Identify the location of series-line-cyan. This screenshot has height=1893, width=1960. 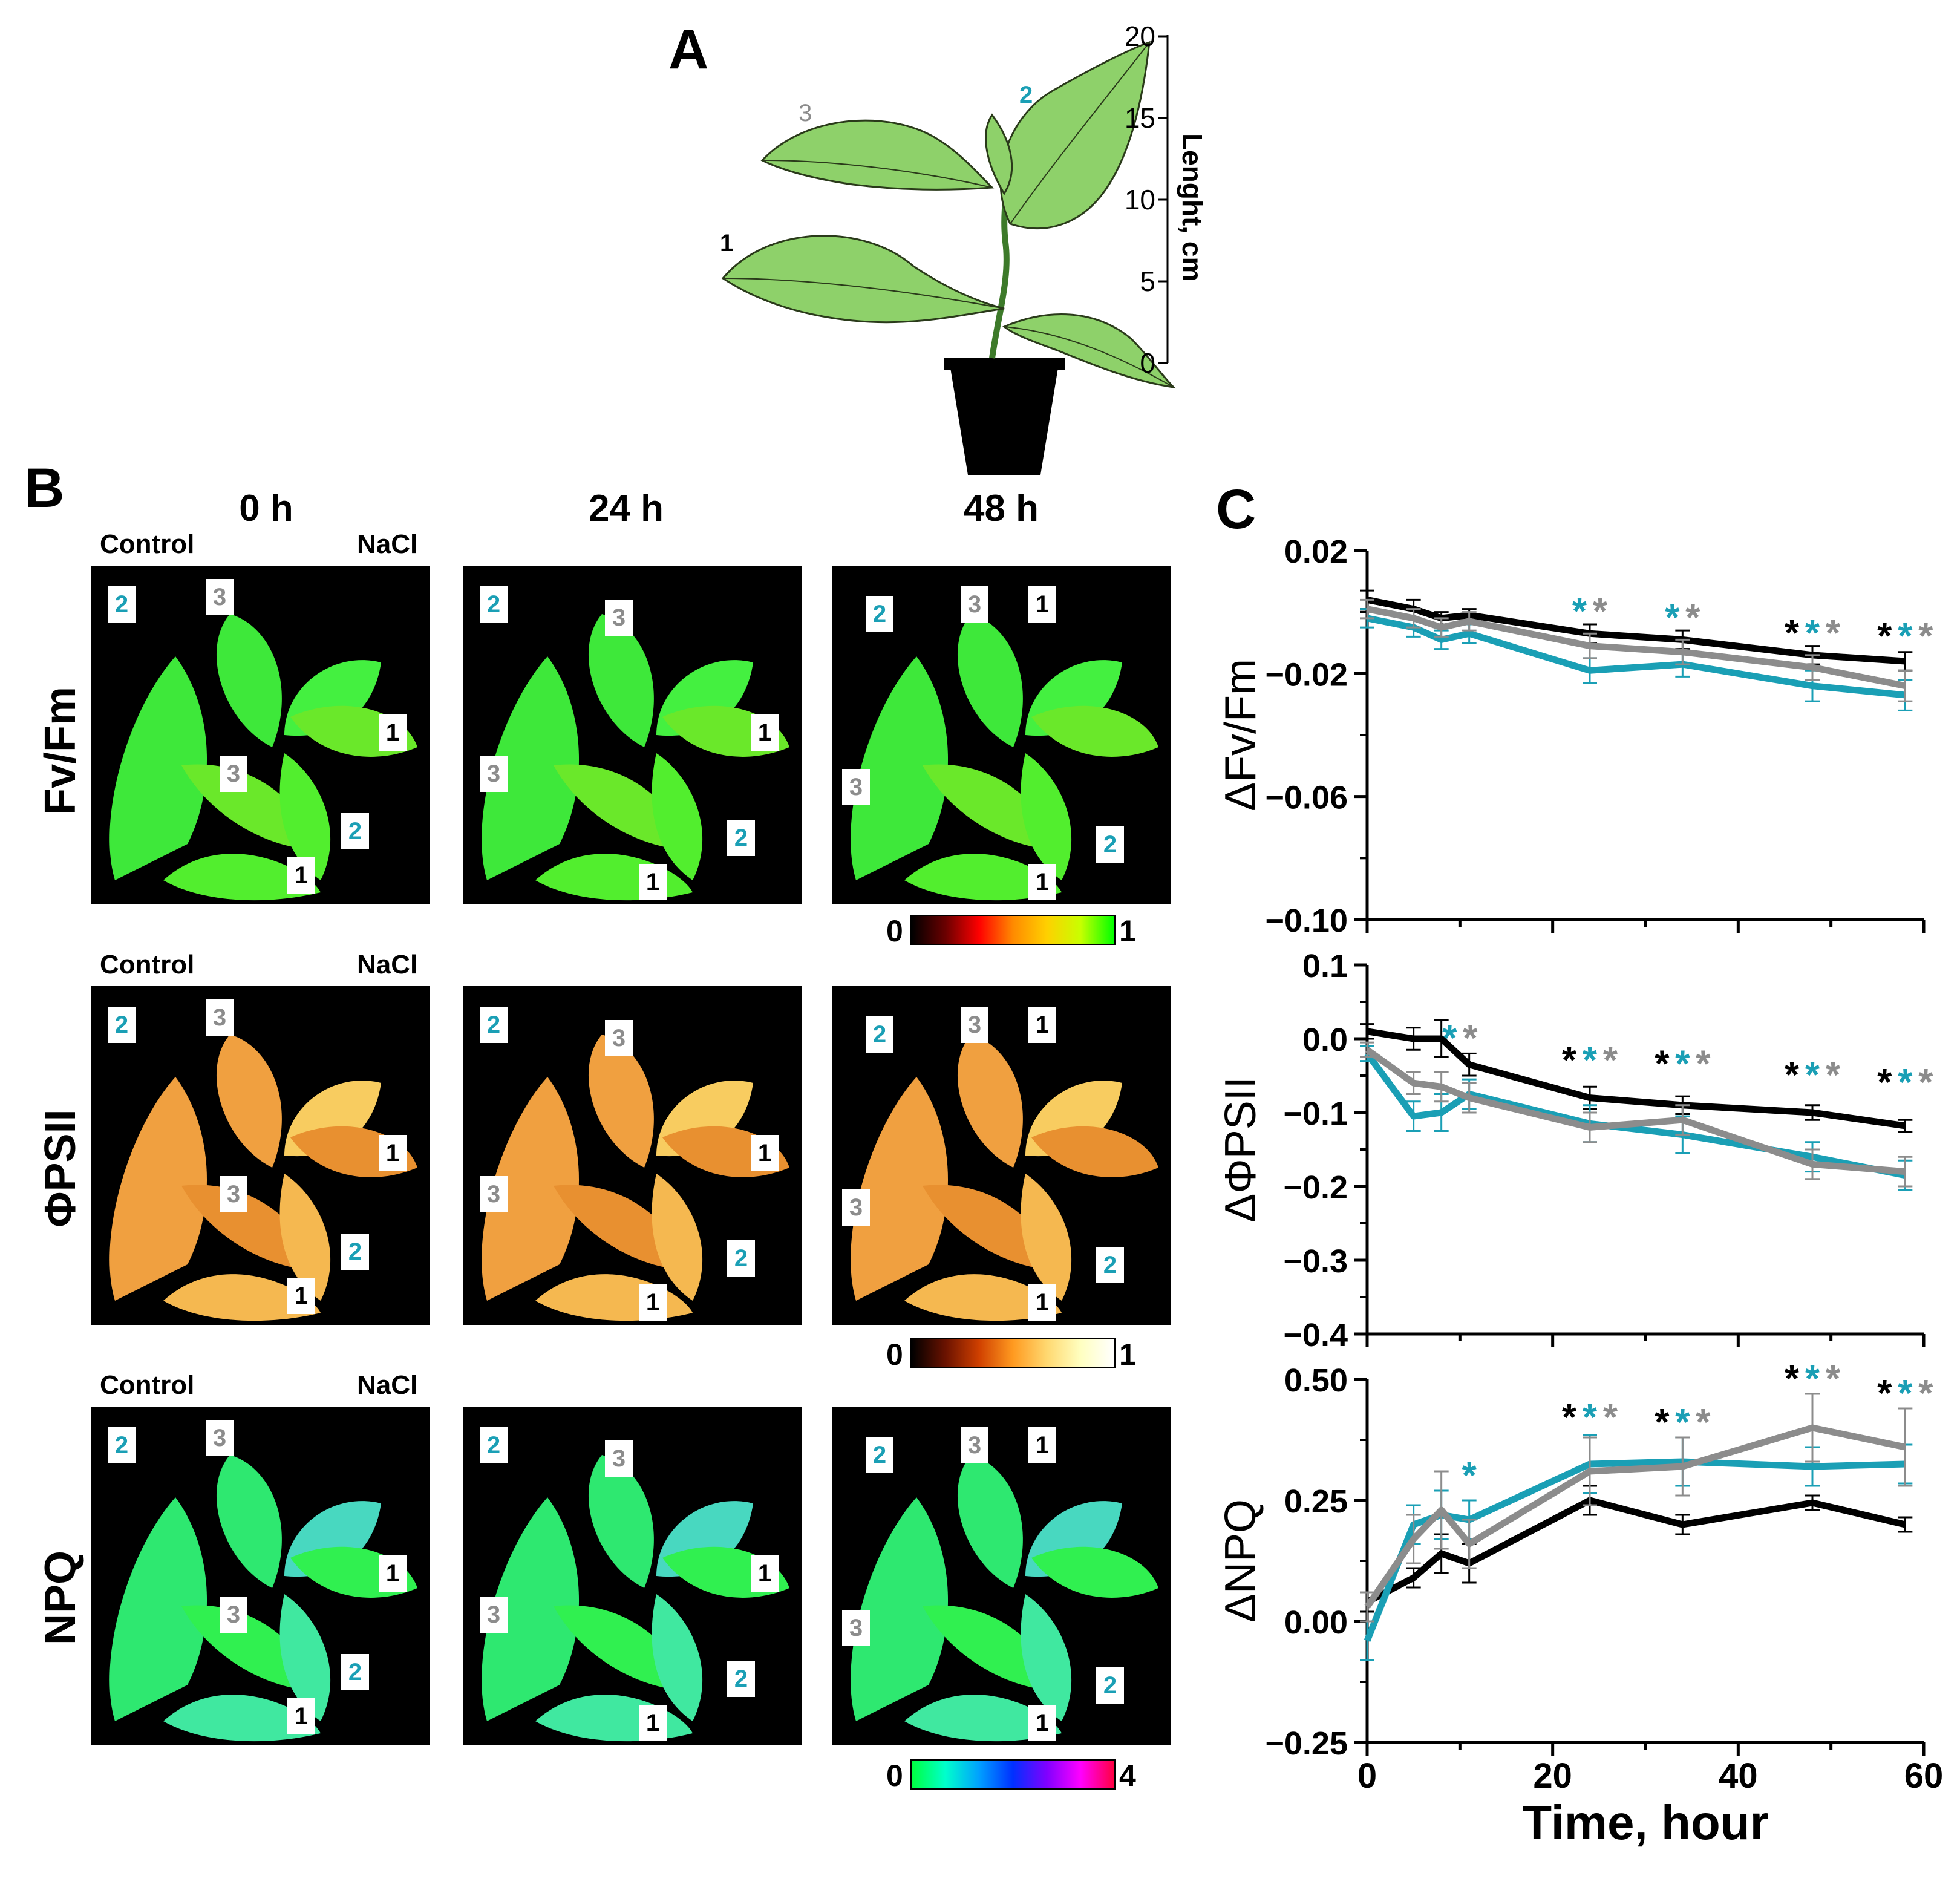
(1635, 1551).